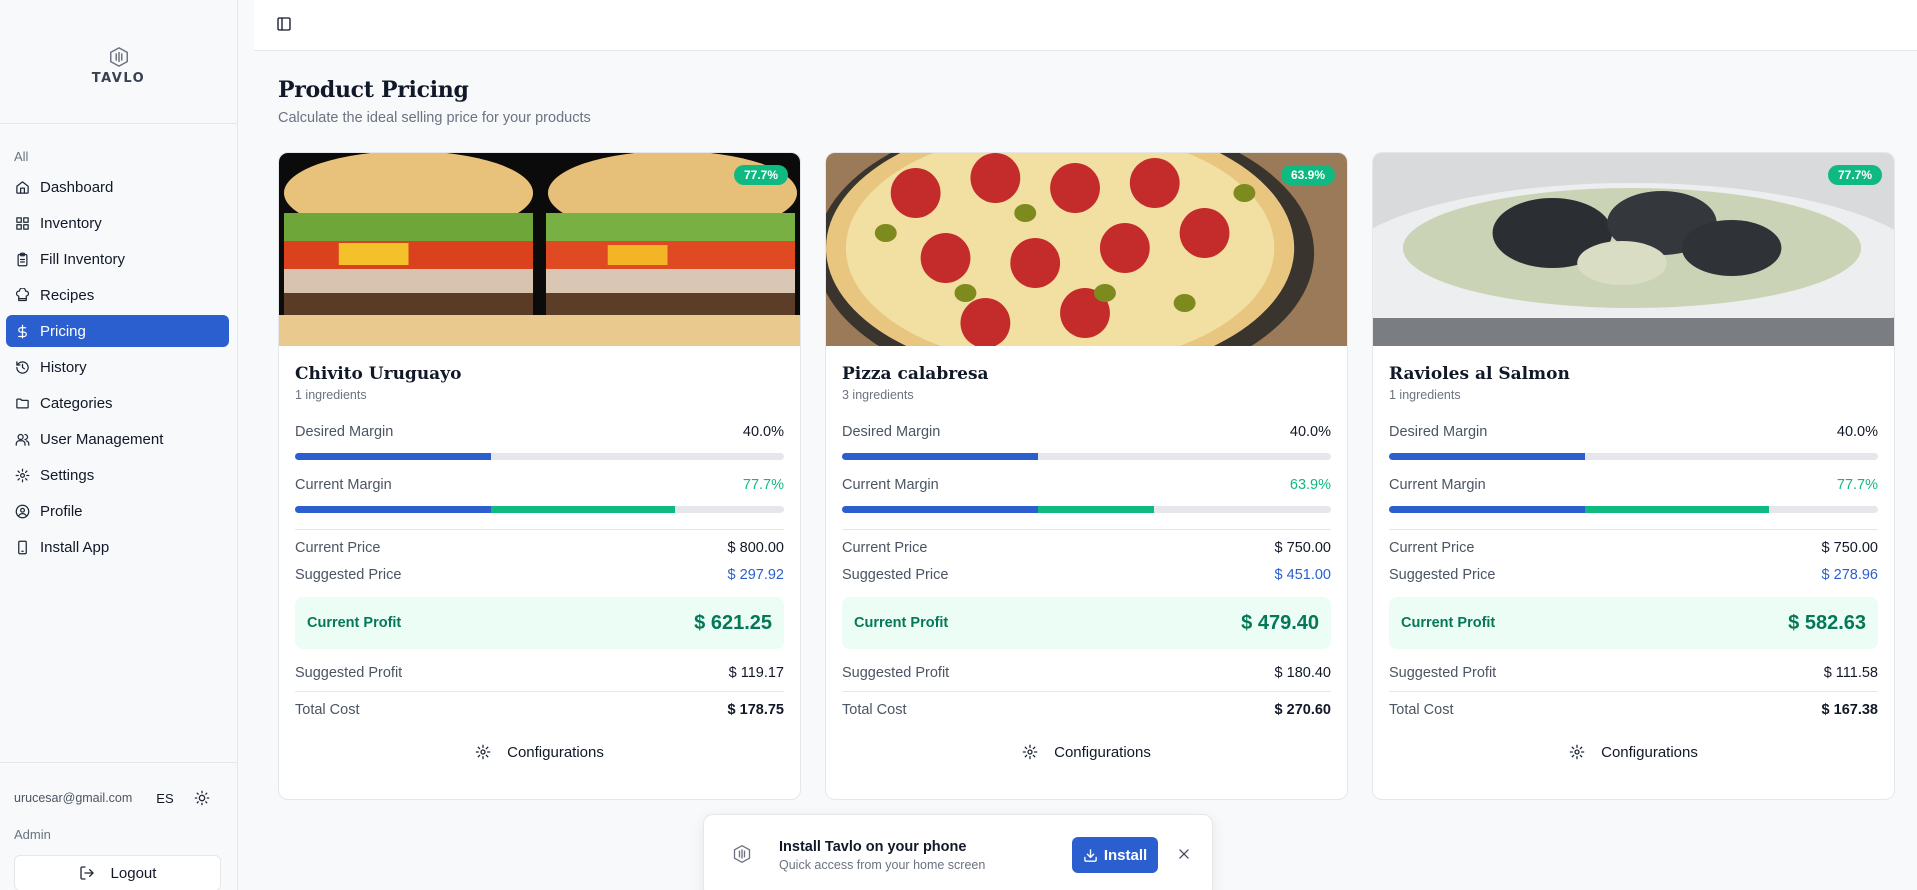 The width and height of the screenshot is (1917, 890). Describe the element at coordinates (940, 456) in the screenshot. I see `desired-margin-fill` at that location.